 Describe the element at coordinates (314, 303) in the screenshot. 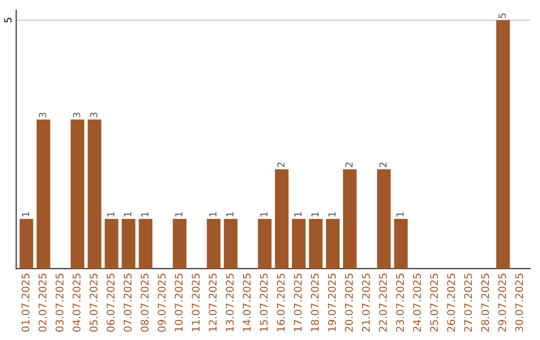

I see `x-tick-label: 18.07.2025` at that location.